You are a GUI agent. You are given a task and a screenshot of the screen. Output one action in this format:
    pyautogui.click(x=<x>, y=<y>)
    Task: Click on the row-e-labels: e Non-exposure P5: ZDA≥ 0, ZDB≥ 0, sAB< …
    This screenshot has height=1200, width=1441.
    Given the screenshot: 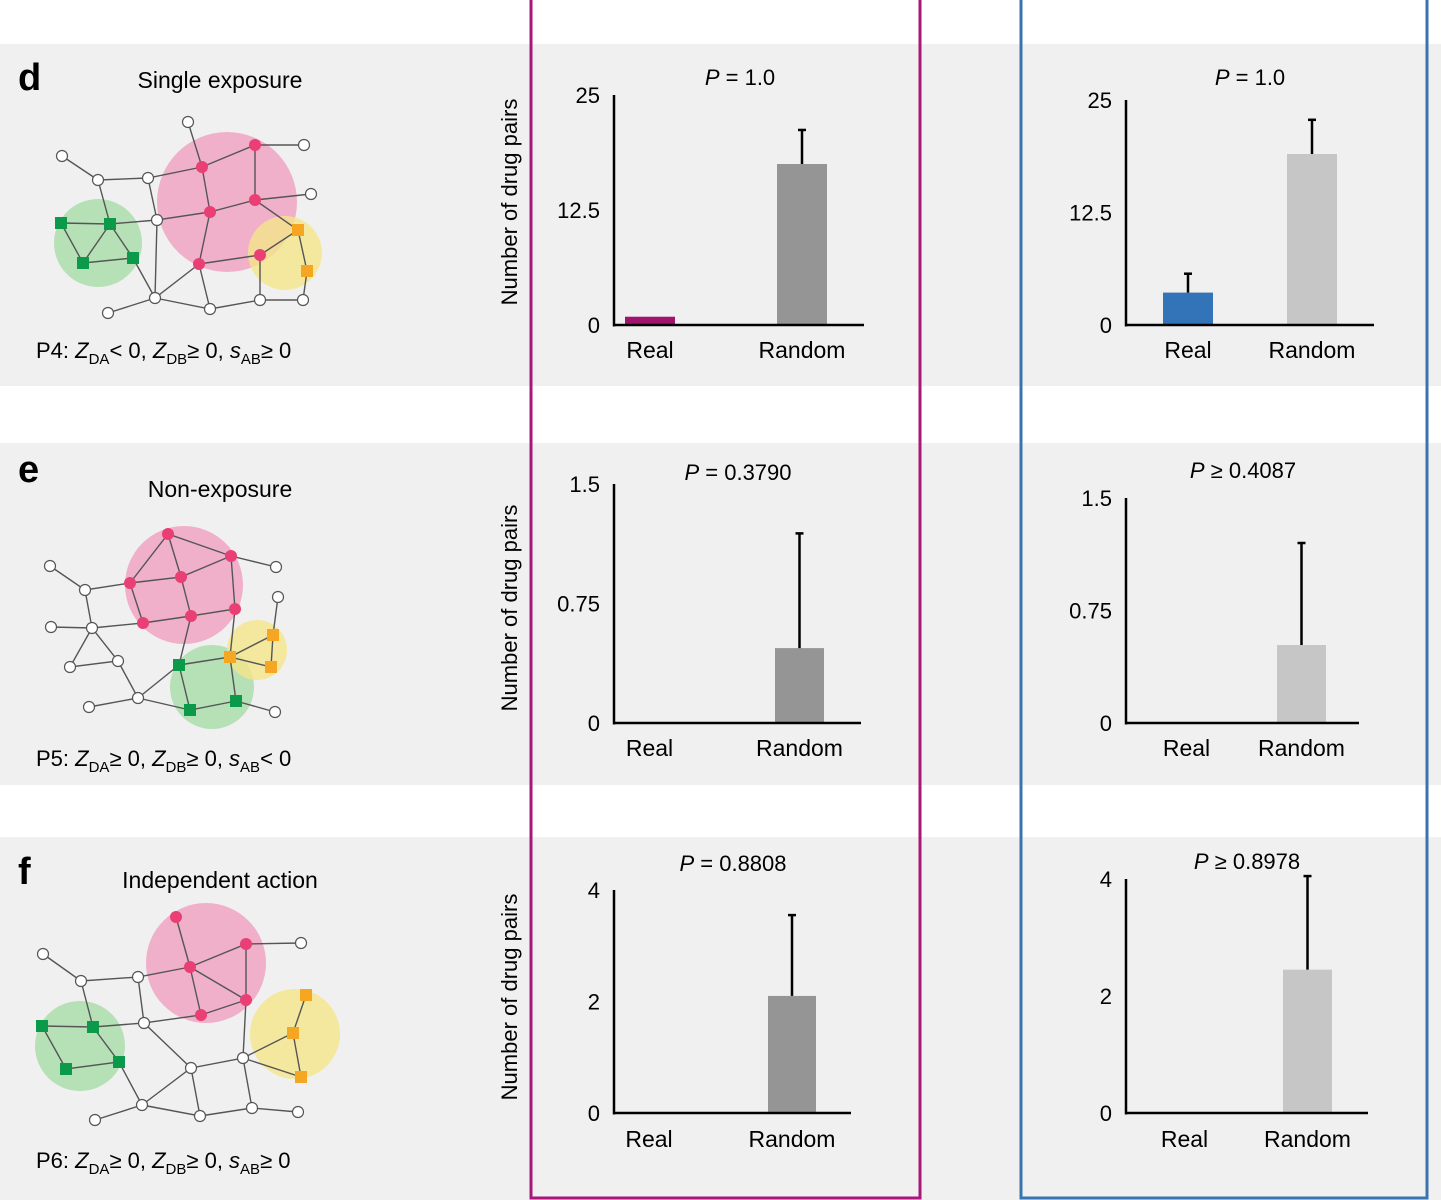 What is the action you would take?
    pyautogui.click(x=155, y=612)
    